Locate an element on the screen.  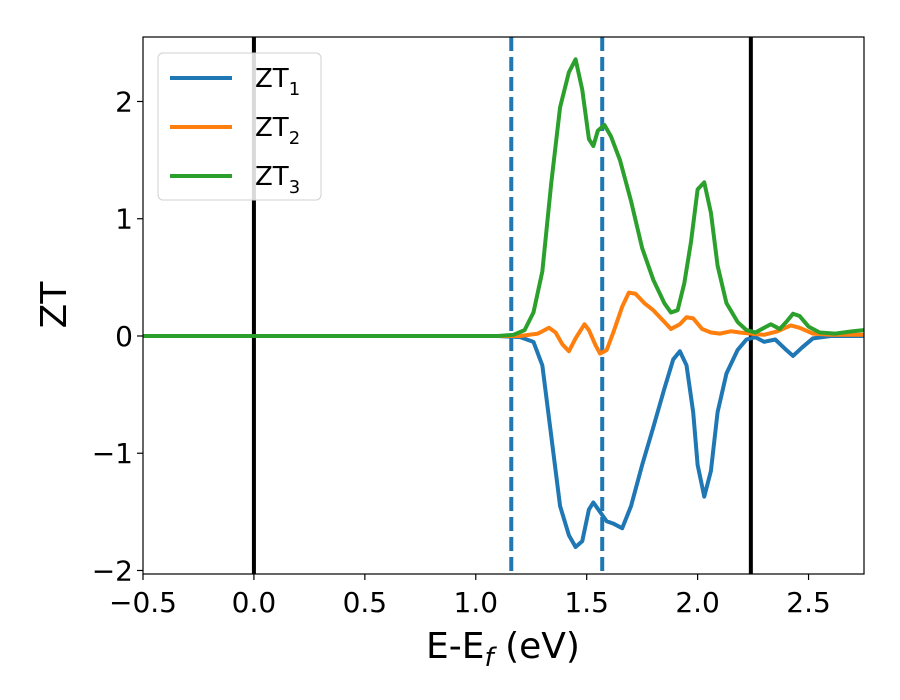
y-tick-label: −1 is located at coordinates (112, 453).